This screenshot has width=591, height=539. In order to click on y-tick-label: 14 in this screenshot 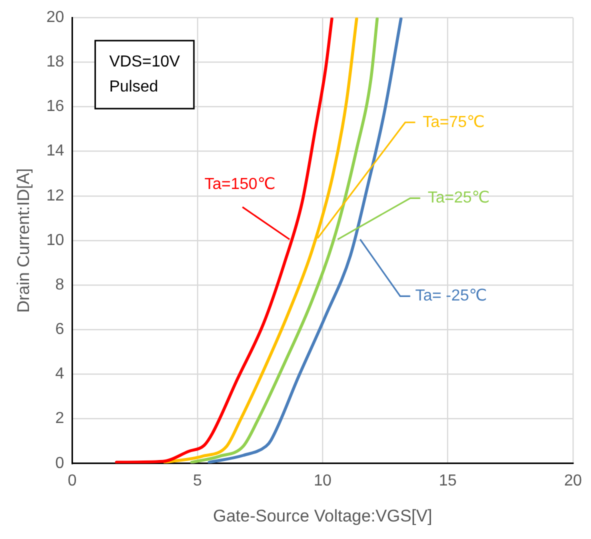, I will do `click(55, 151)`.